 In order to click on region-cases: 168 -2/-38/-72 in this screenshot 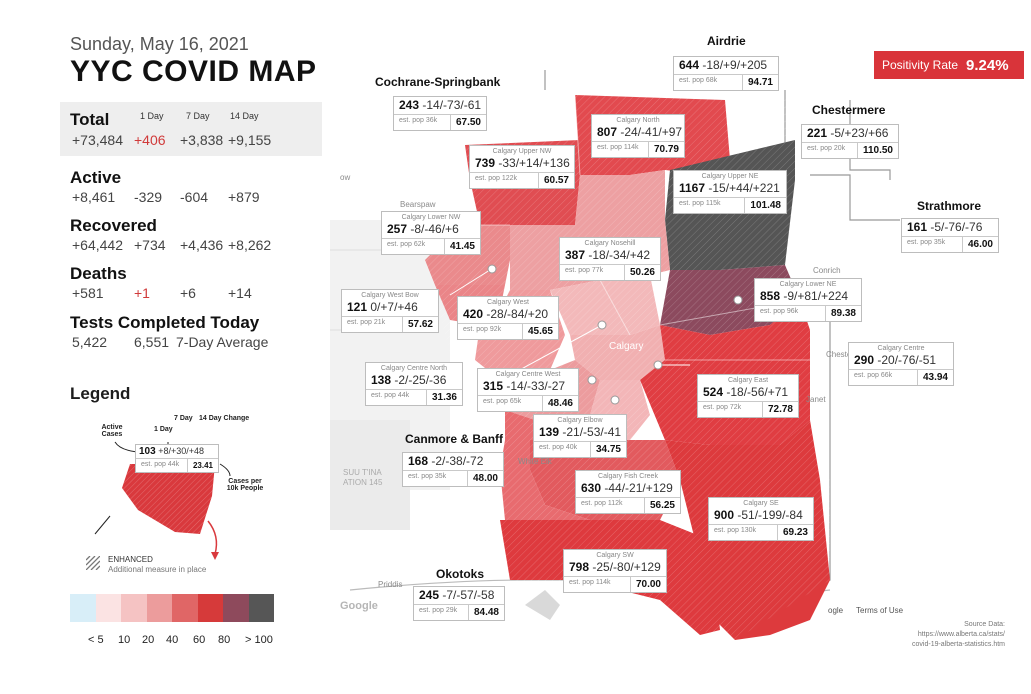, I will do `click(446, 461)`.